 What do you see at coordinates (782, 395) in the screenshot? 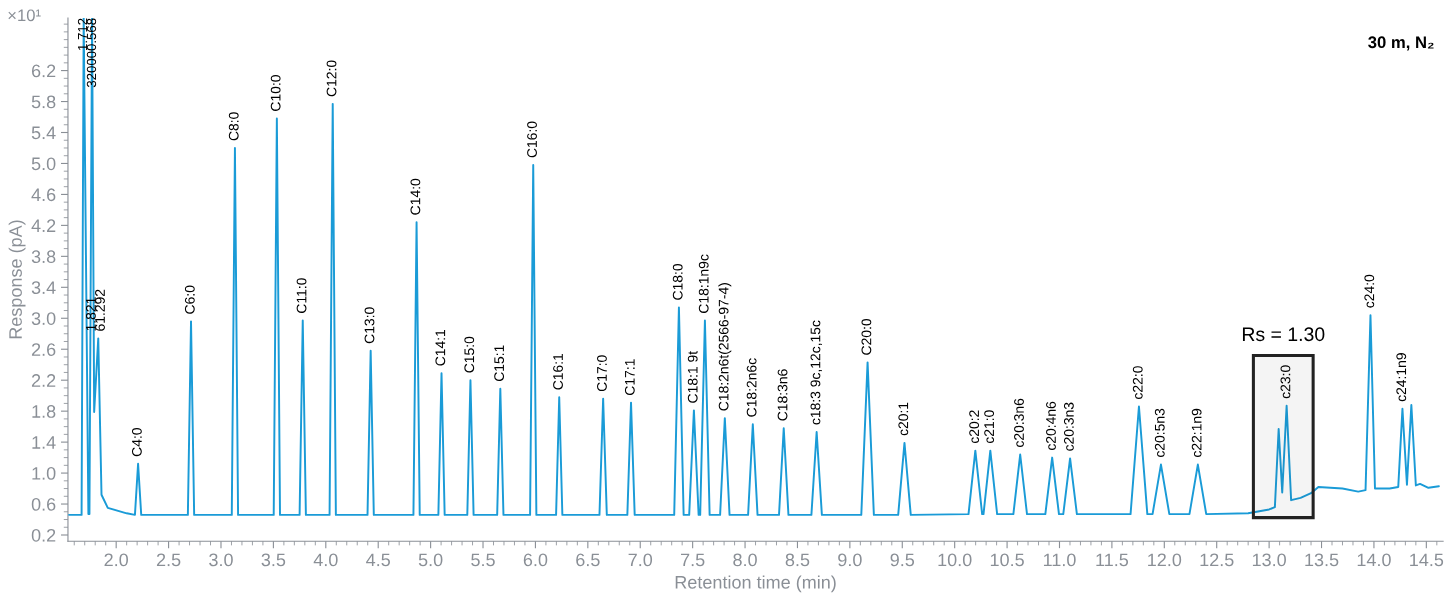
I see `annotation: C18:3n6` at bounding box center [782, 395].